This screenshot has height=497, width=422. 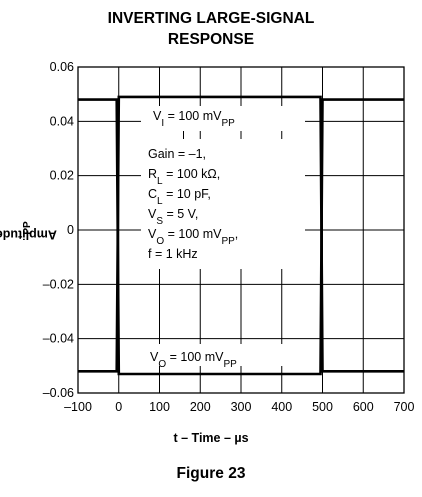 What do you see at coordinates (78, 407) in the screenshot?
I see `x-tick-label: –100` at bounding box center [78, 407].